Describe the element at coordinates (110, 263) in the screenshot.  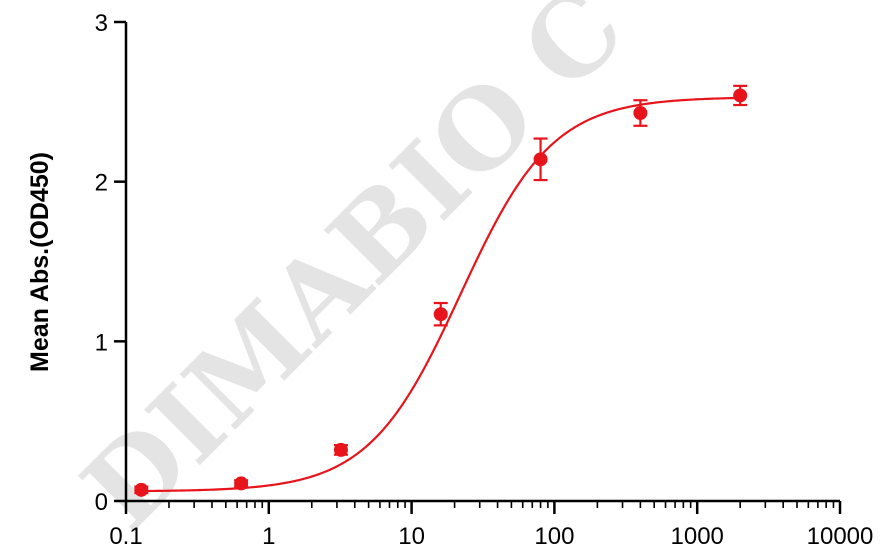
I see `y-ticks: 0 1 2 3` at that location.